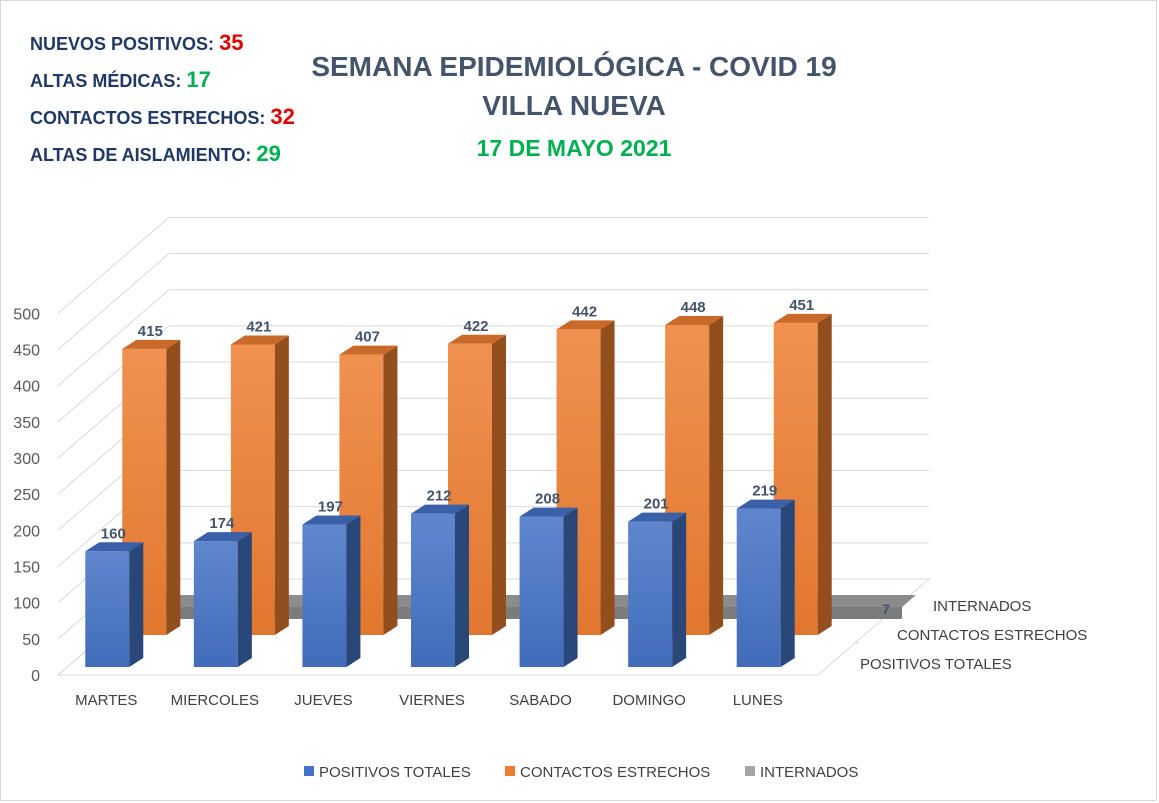 Image resolution: width=1159 pixels, height=803 pixels. What do you see at coordinates (141, 155) in the screenshot?
I see `stat-label: ALTAS DE AISLAMIENTO:` at bounding box center [141, 155].